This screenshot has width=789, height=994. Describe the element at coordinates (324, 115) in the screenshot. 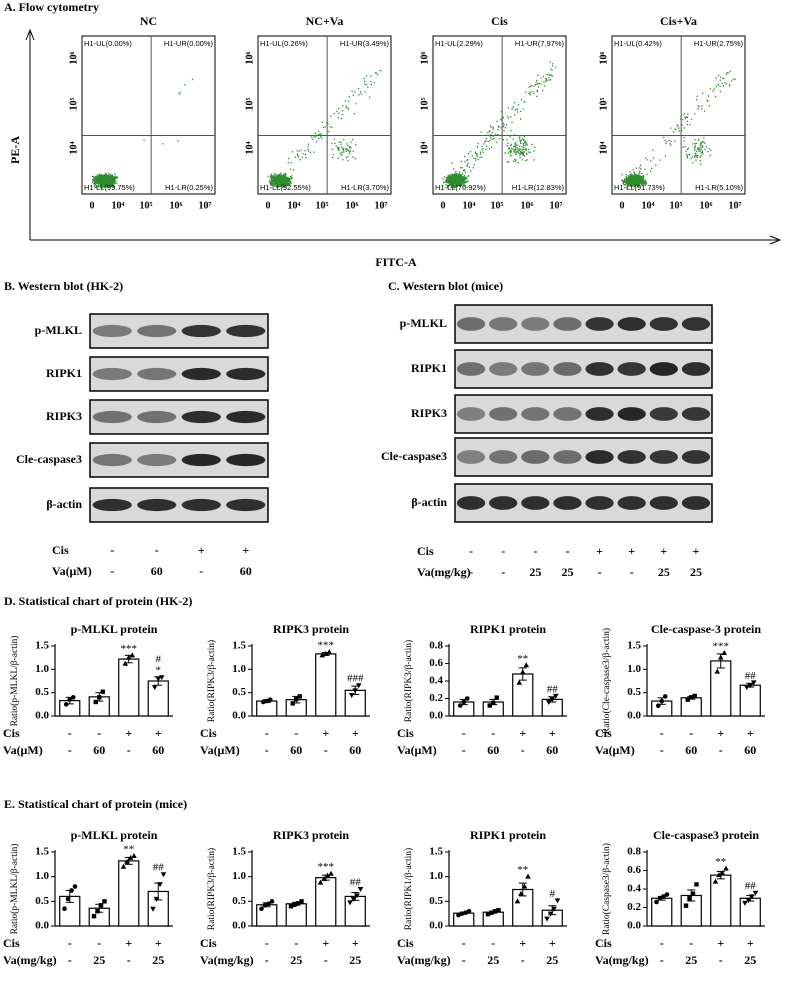

I see `plot-frame` at that location.